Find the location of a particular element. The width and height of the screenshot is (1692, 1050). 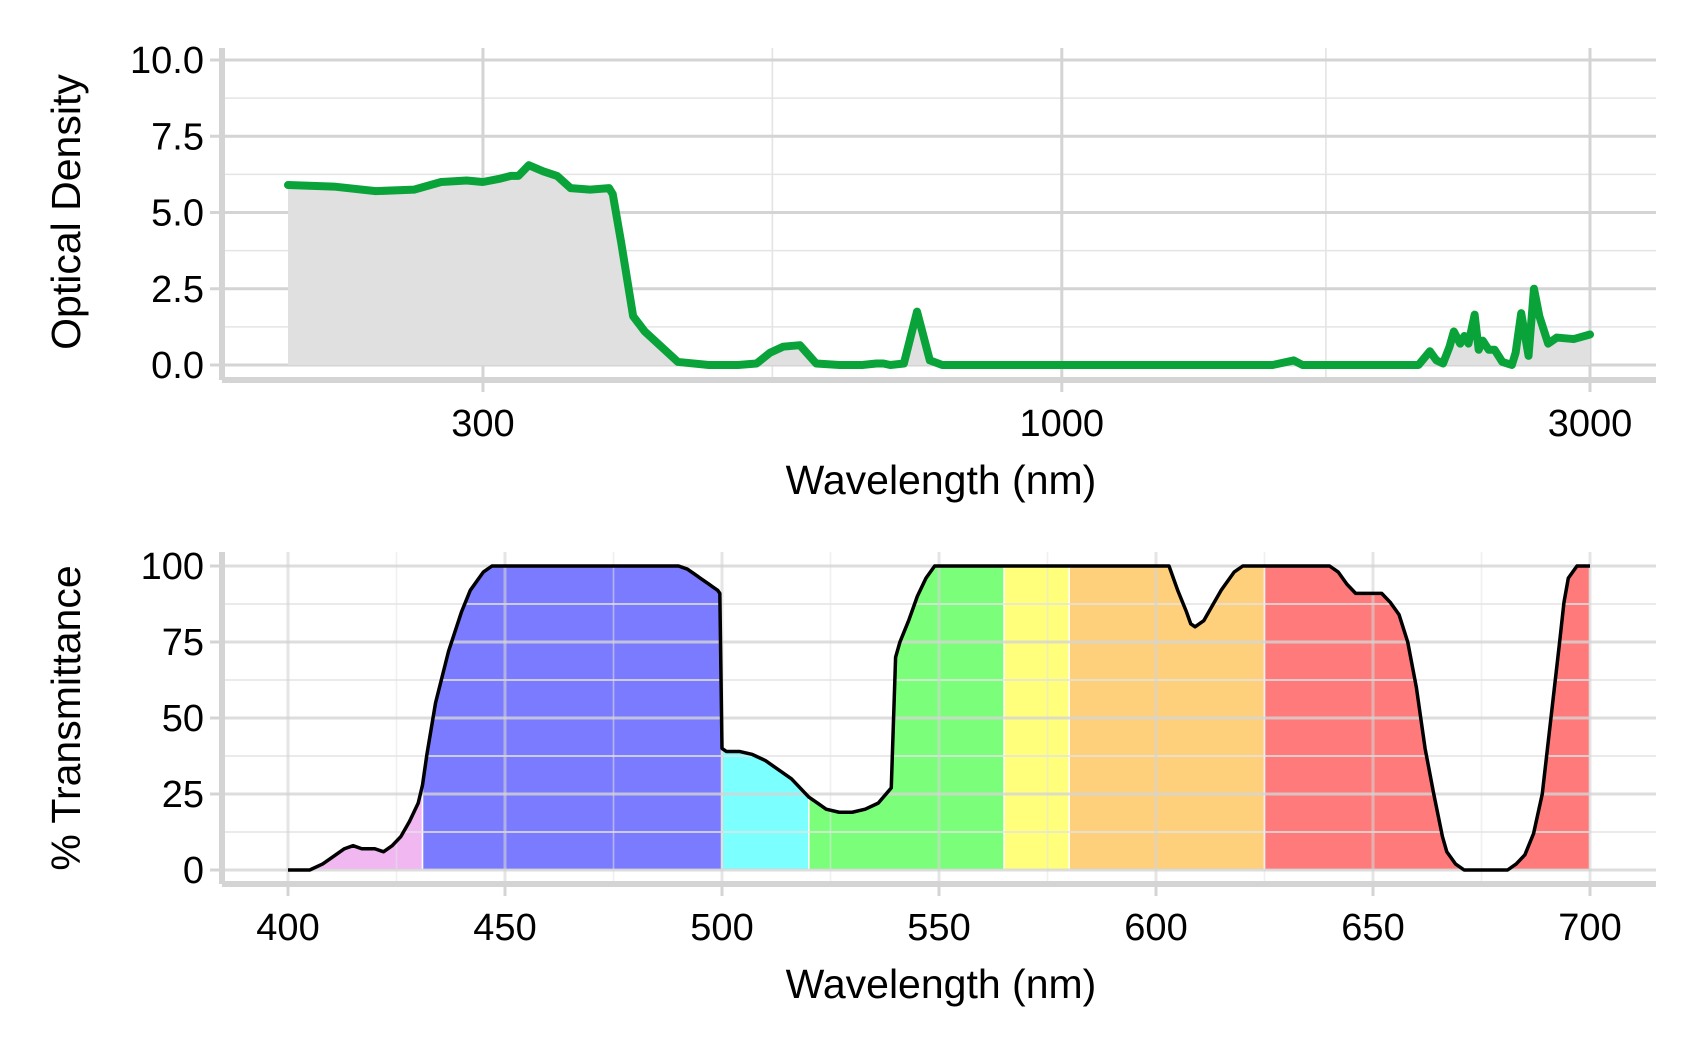

transmittance-x-tick-label: 500 is located at coordinates (721, 928).